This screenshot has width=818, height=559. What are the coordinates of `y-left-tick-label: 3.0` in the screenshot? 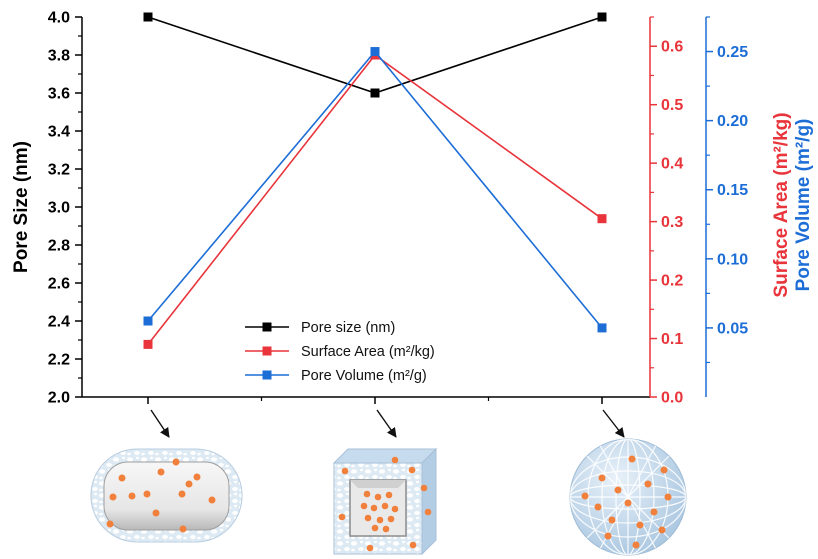 It's located at (59, 208).